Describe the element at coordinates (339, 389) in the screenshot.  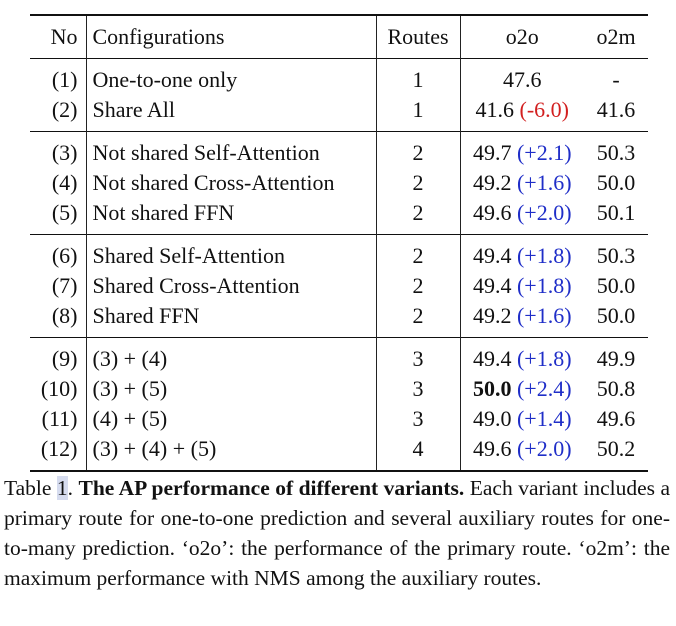
I see `table-row: (10) (3) + (5) 3 50.0 (+2.4) 50.8` at that location.